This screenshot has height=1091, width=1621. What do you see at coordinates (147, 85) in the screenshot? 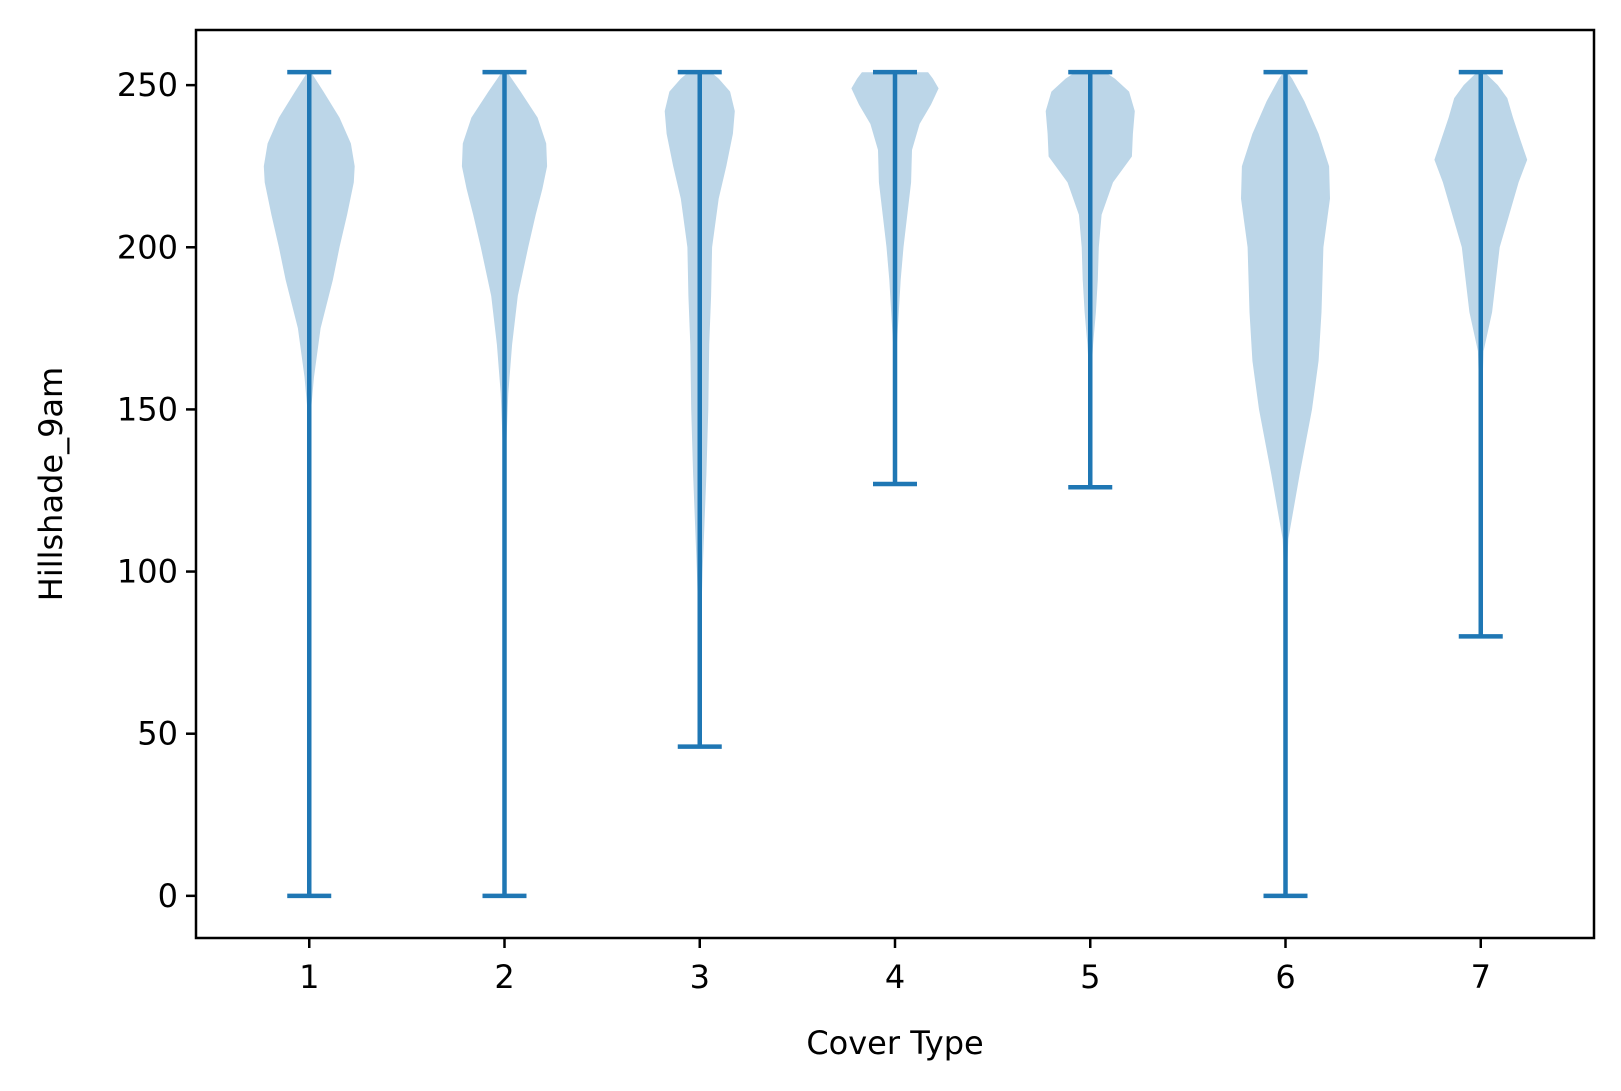
I see `y-tick-label: 250` at bounding box center [147, 85].